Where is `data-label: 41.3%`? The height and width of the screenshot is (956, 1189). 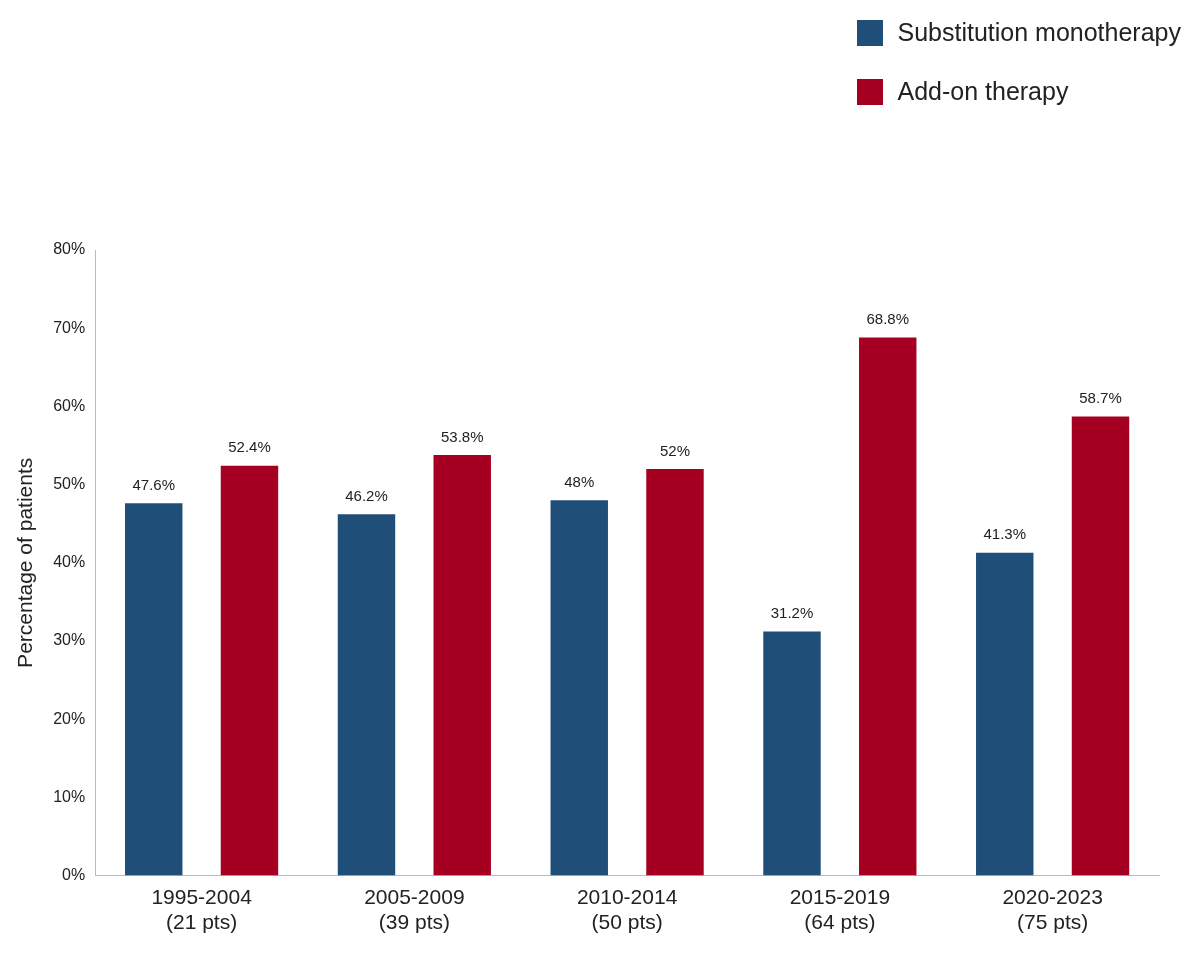 data-label: 41.3% is located at coordinates (1005, 534).